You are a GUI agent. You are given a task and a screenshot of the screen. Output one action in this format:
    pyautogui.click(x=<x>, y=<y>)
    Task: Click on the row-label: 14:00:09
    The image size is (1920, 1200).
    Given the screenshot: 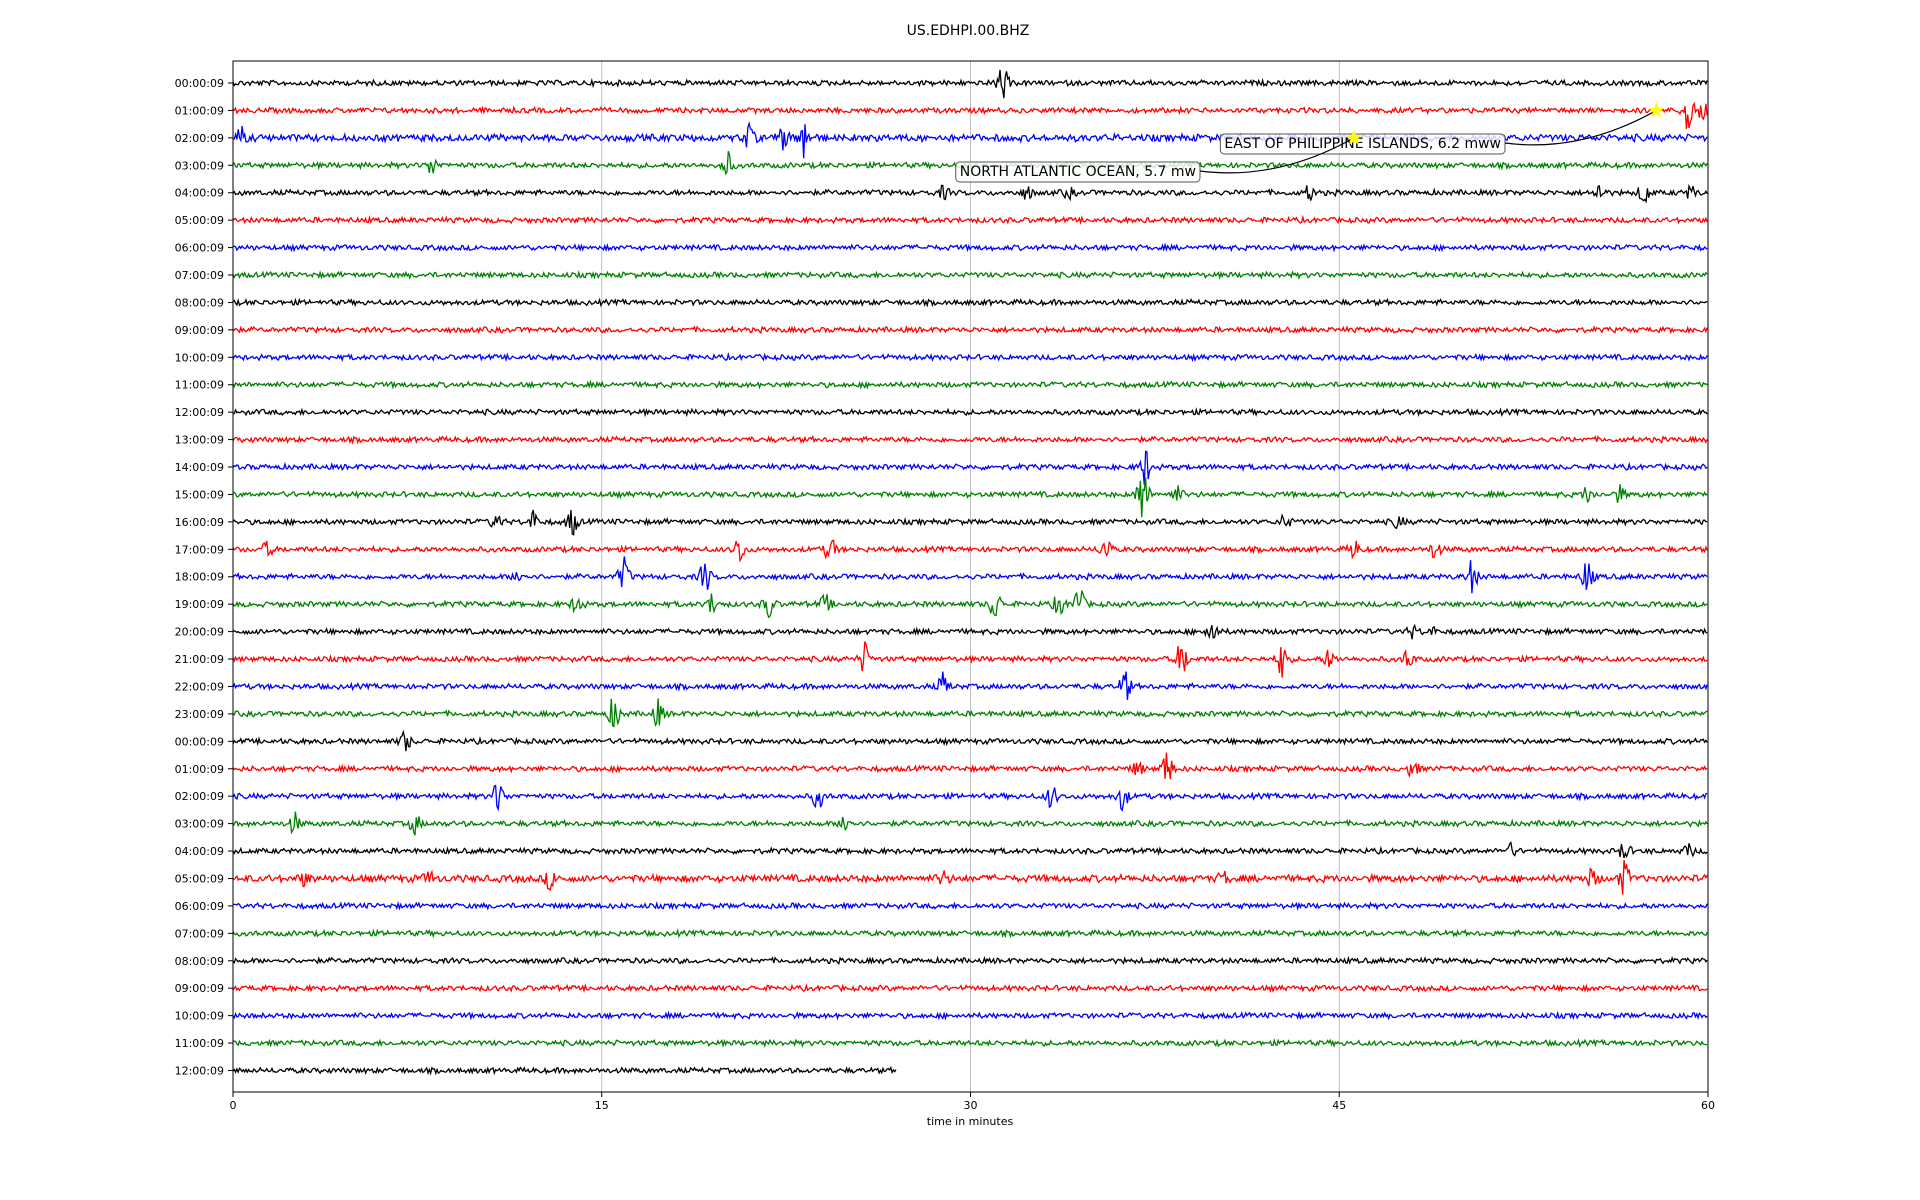 What is the action you would take?
    pyautogui.click(x=199, y=467)
    